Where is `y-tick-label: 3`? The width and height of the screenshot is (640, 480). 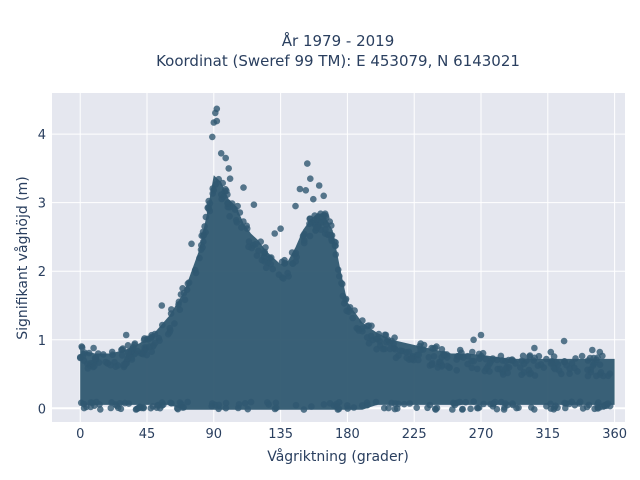
y-tick-label: 3 is located at coordinates (42, 204).